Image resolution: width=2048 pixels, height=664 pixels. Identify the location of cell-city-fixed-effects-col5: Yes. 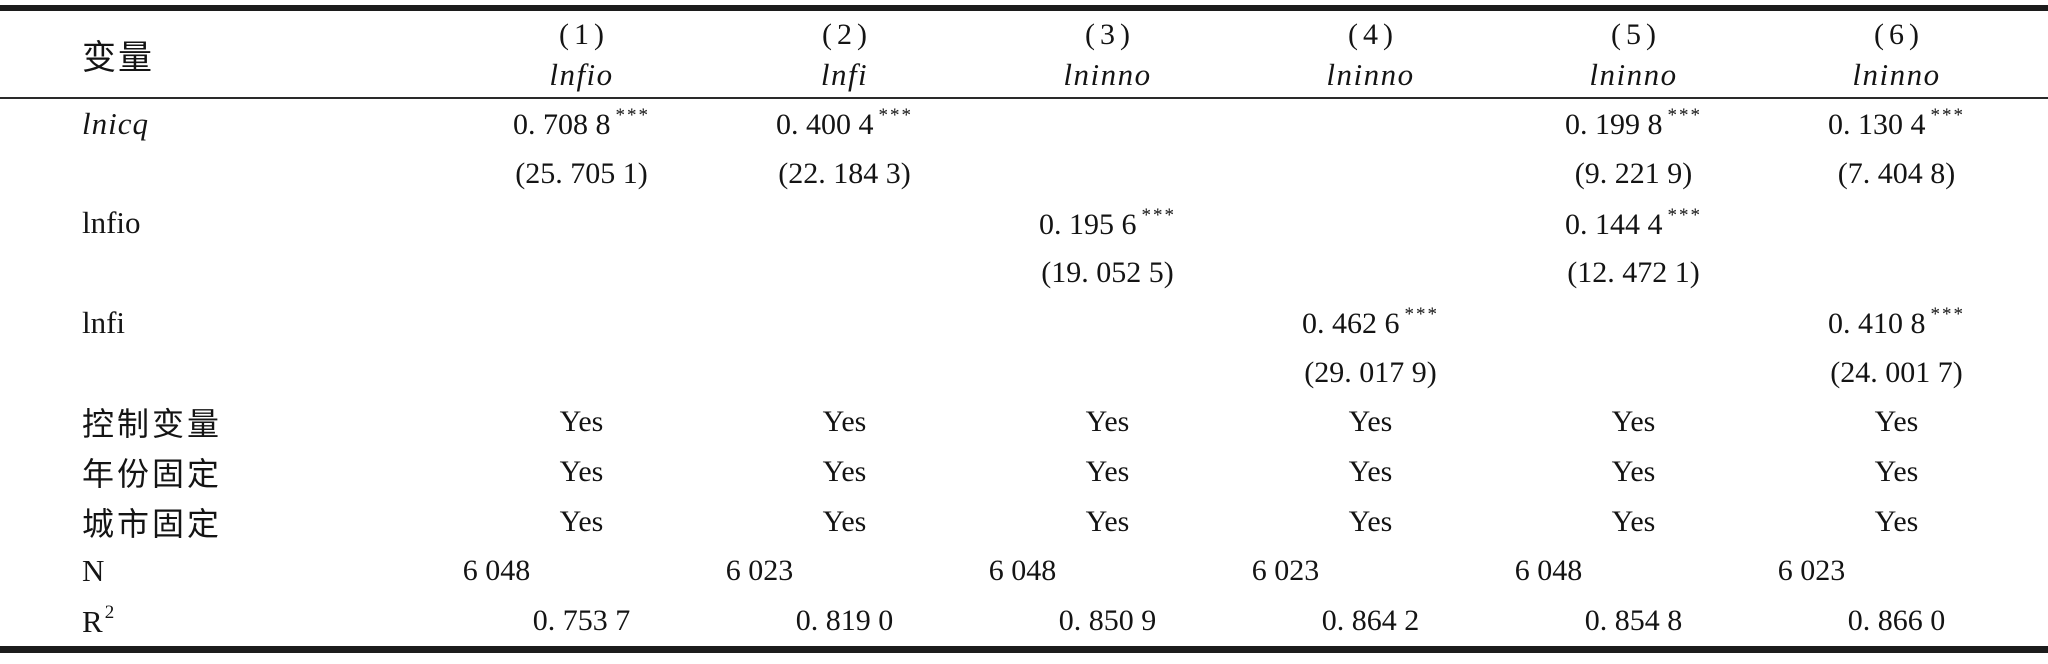
(1633, 522).